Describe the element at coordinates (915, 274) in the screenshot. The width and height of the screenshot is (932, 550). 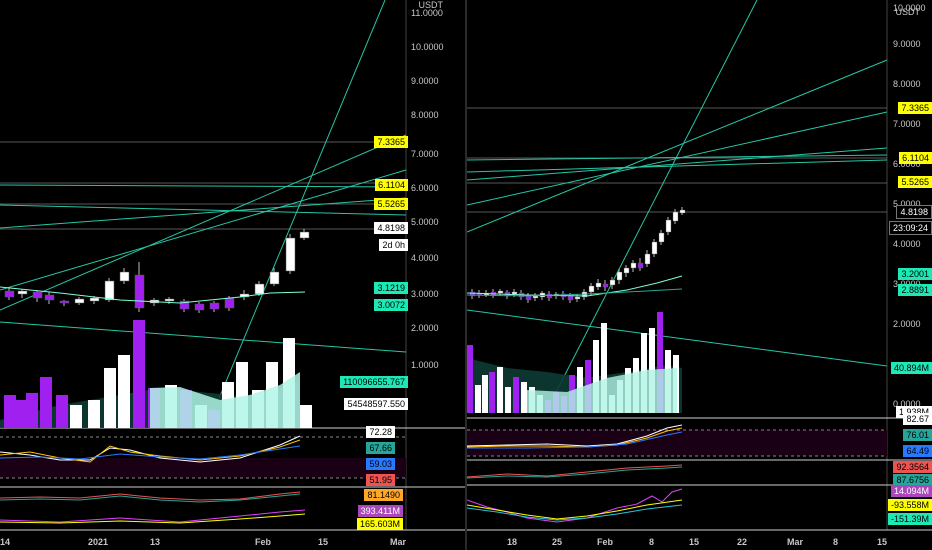
I see `right-price-labels-tag: 3.2001` at that location.